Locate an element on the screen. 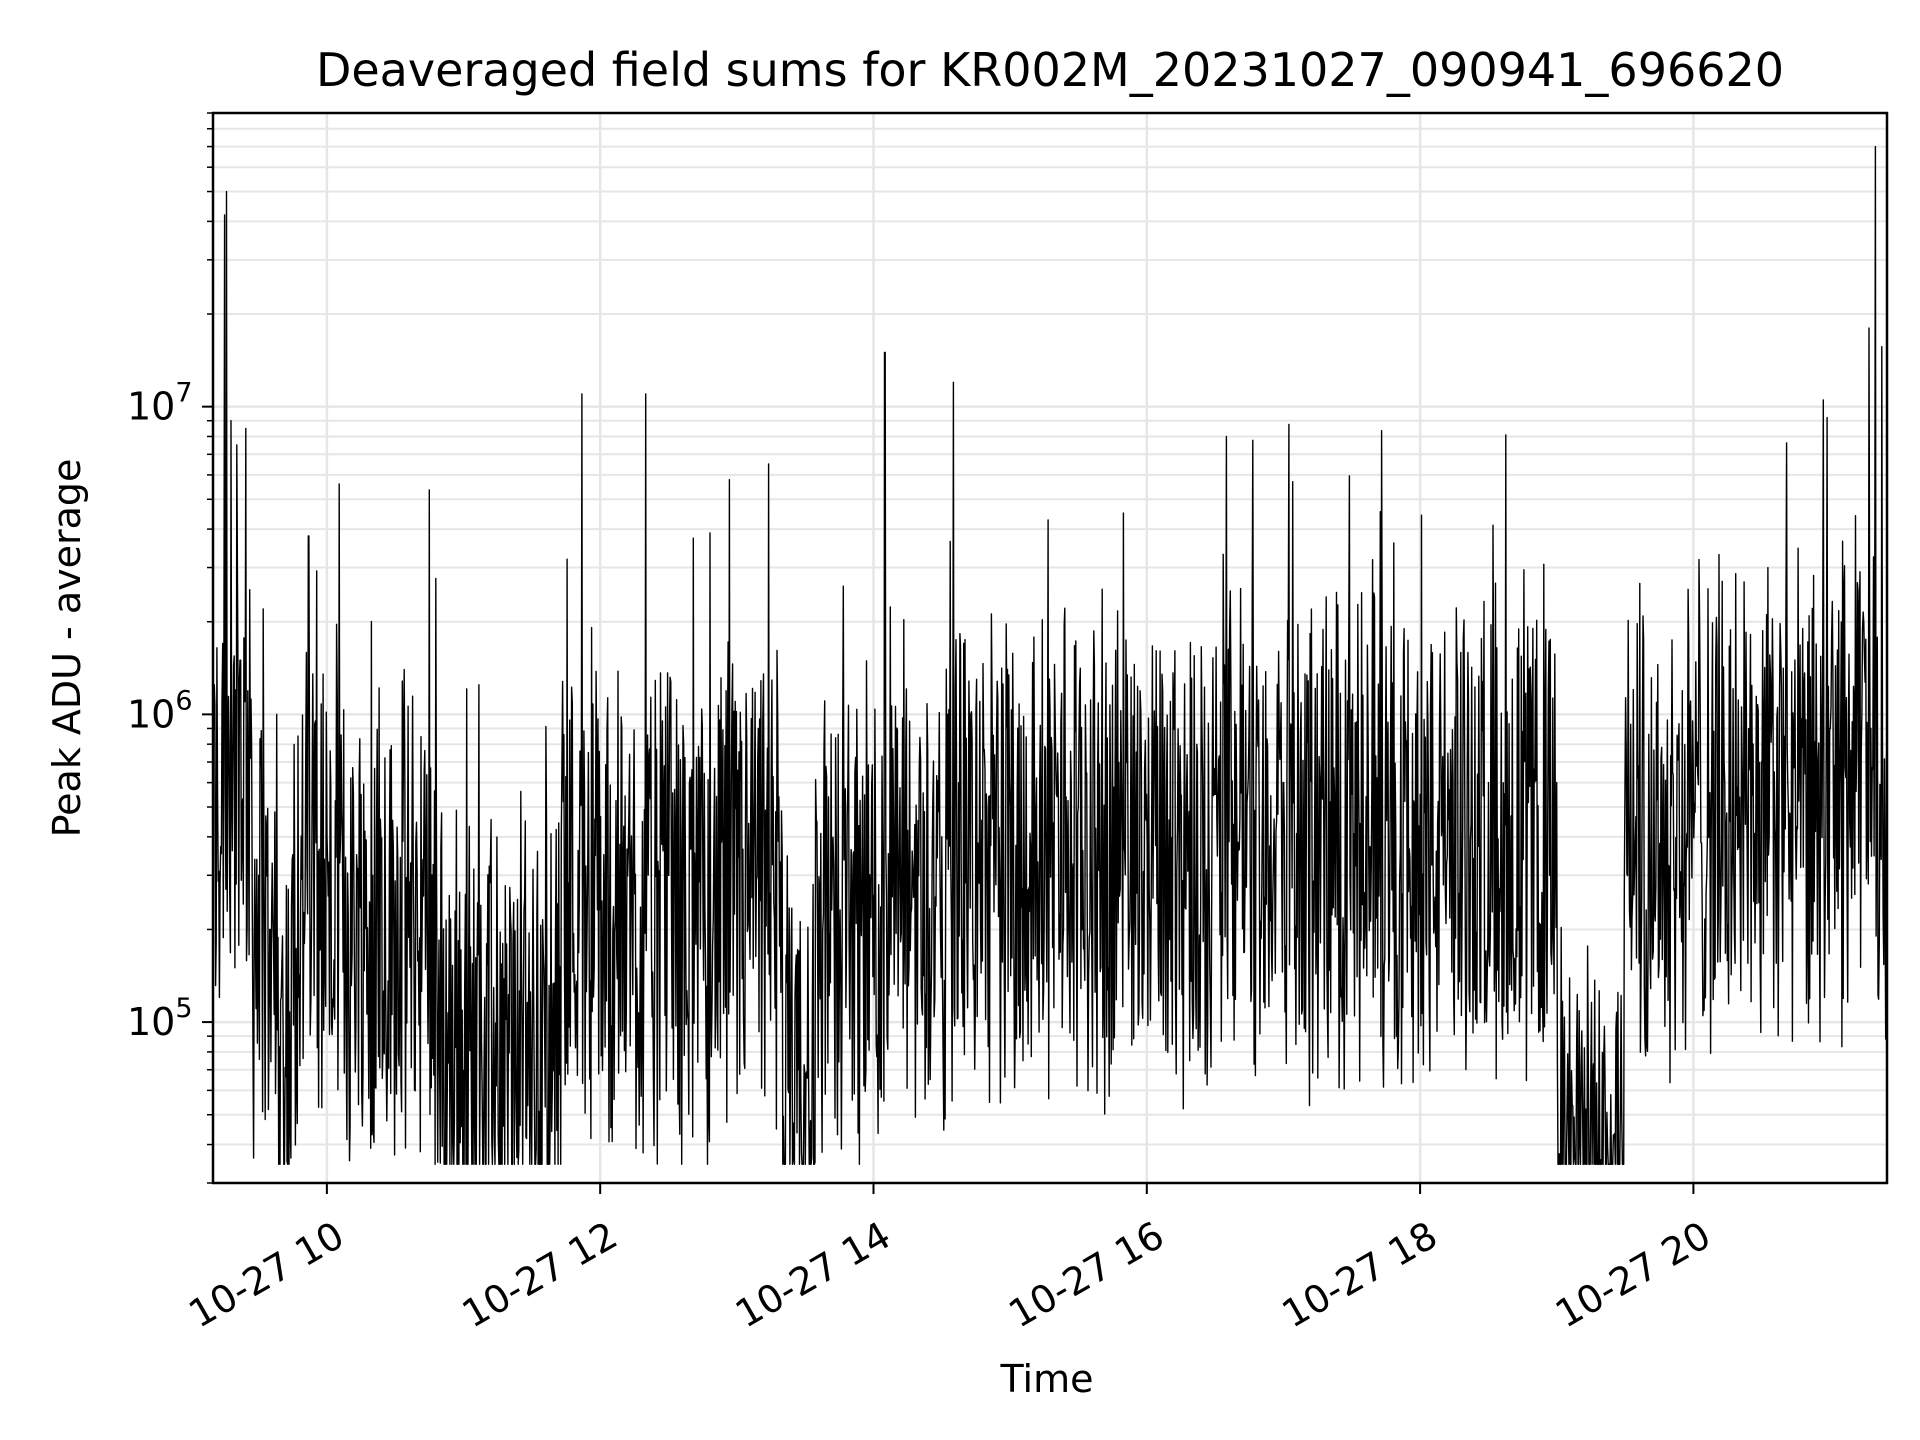 This screenshot has width=1920, height=1440. y-tick-label: 10⁷ is located at coordinates (160, 403).